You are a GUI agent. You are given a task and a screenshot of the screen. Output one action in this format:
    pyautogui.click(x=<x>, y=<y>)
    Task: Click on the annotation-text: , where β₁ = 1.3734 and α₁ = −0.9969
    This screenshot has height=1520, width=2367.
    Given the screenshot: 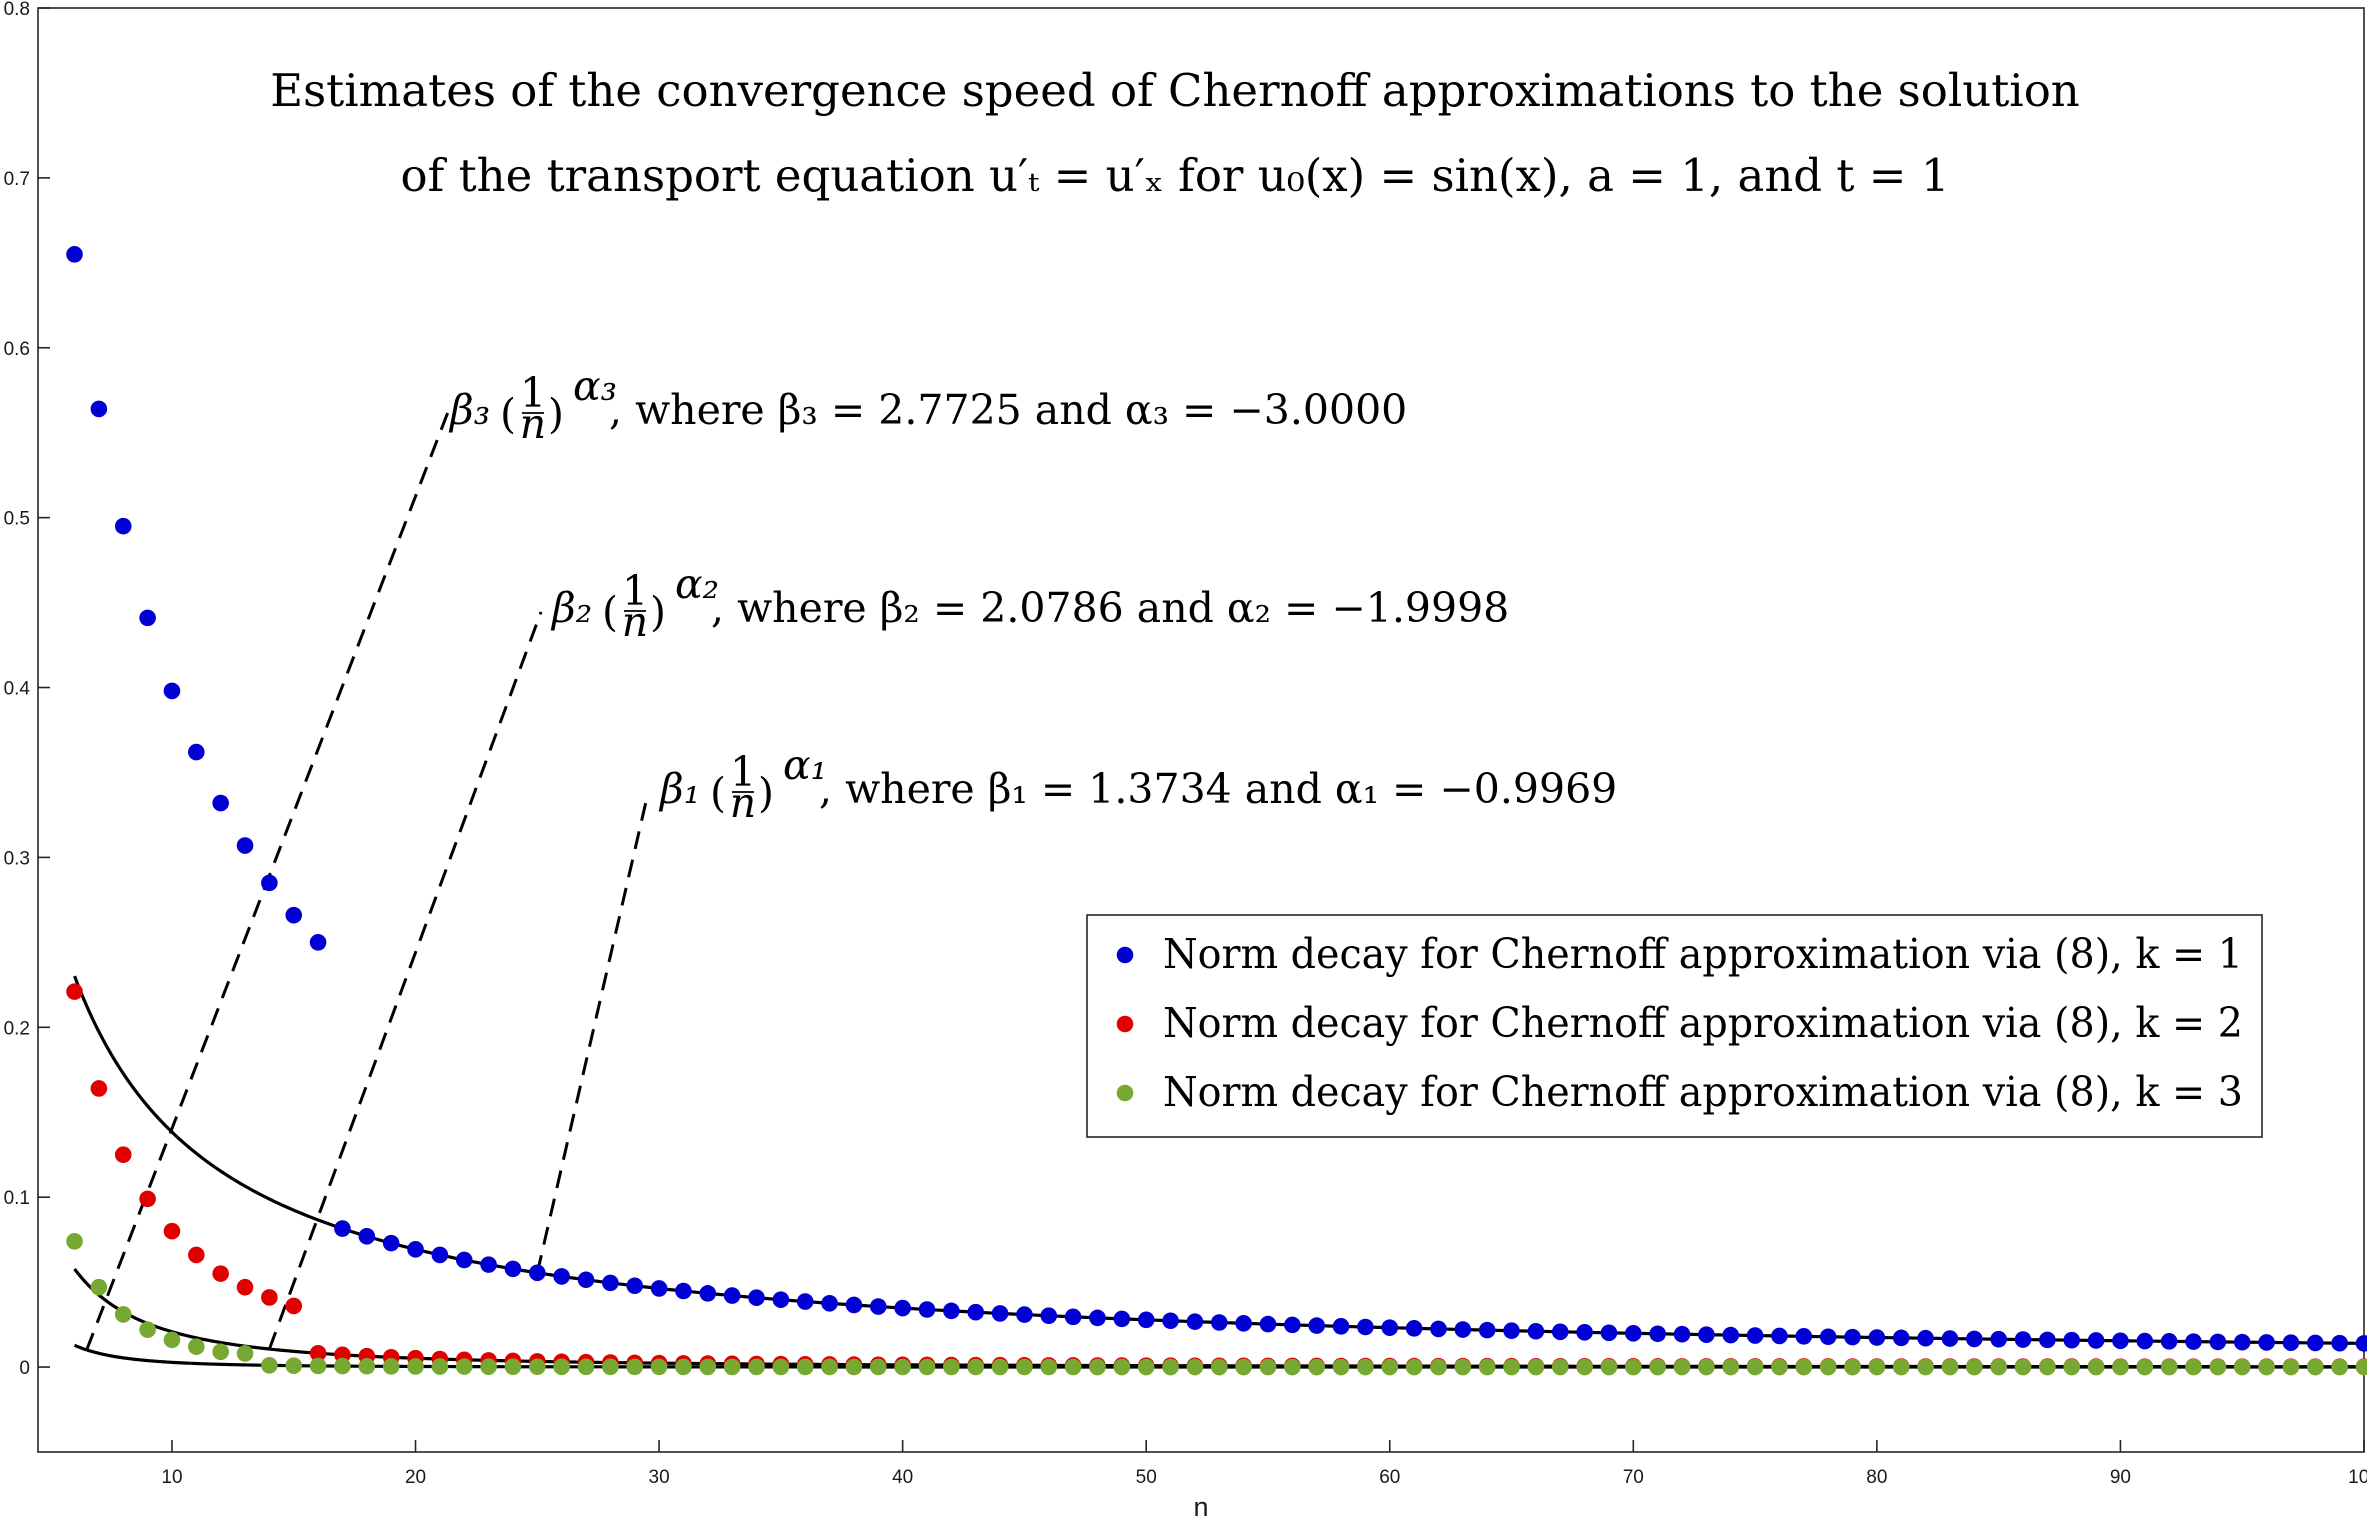 What is the action you would take?
    pyautogui.click(x=1218, y=789)
    